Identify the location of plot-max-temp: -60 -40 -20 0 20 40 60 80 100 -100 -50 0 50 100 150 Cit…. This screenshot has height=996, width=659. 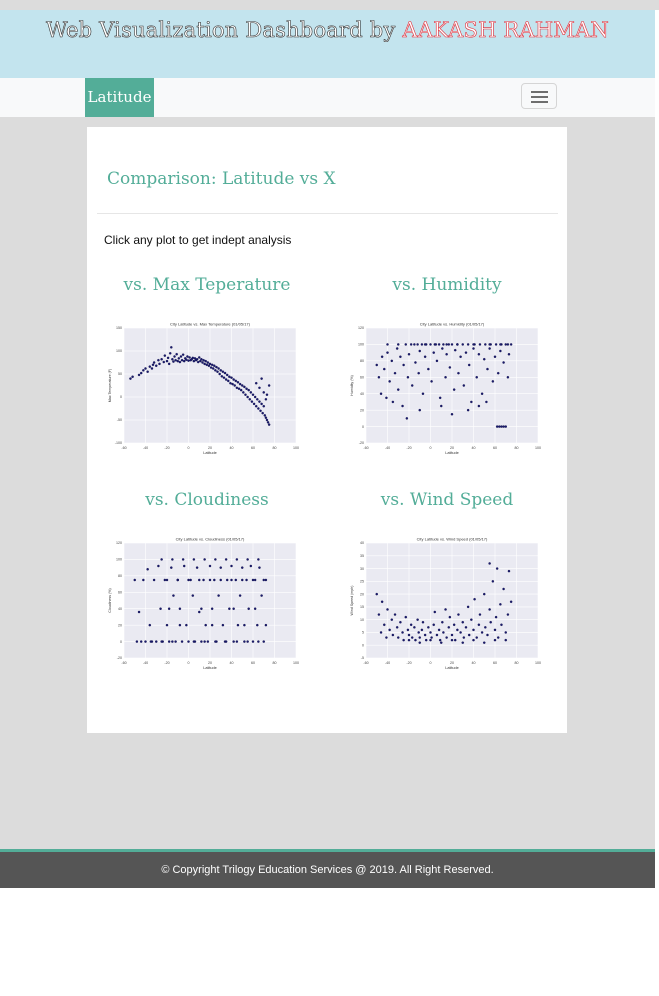
(206, 389).